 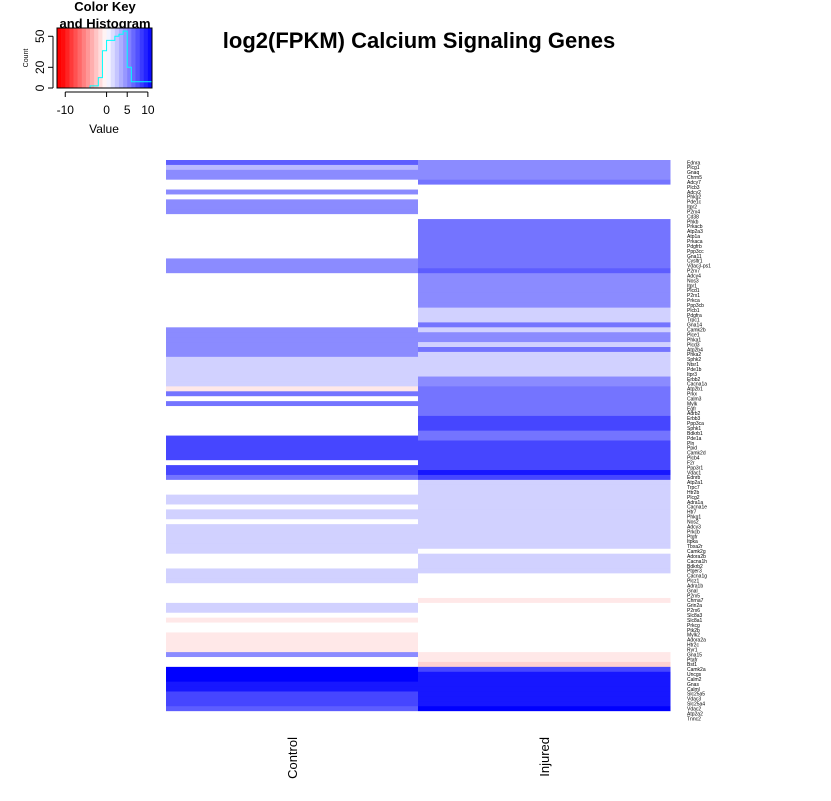 I want to click on row-label: Ryr1, so click(x=692, y=650).